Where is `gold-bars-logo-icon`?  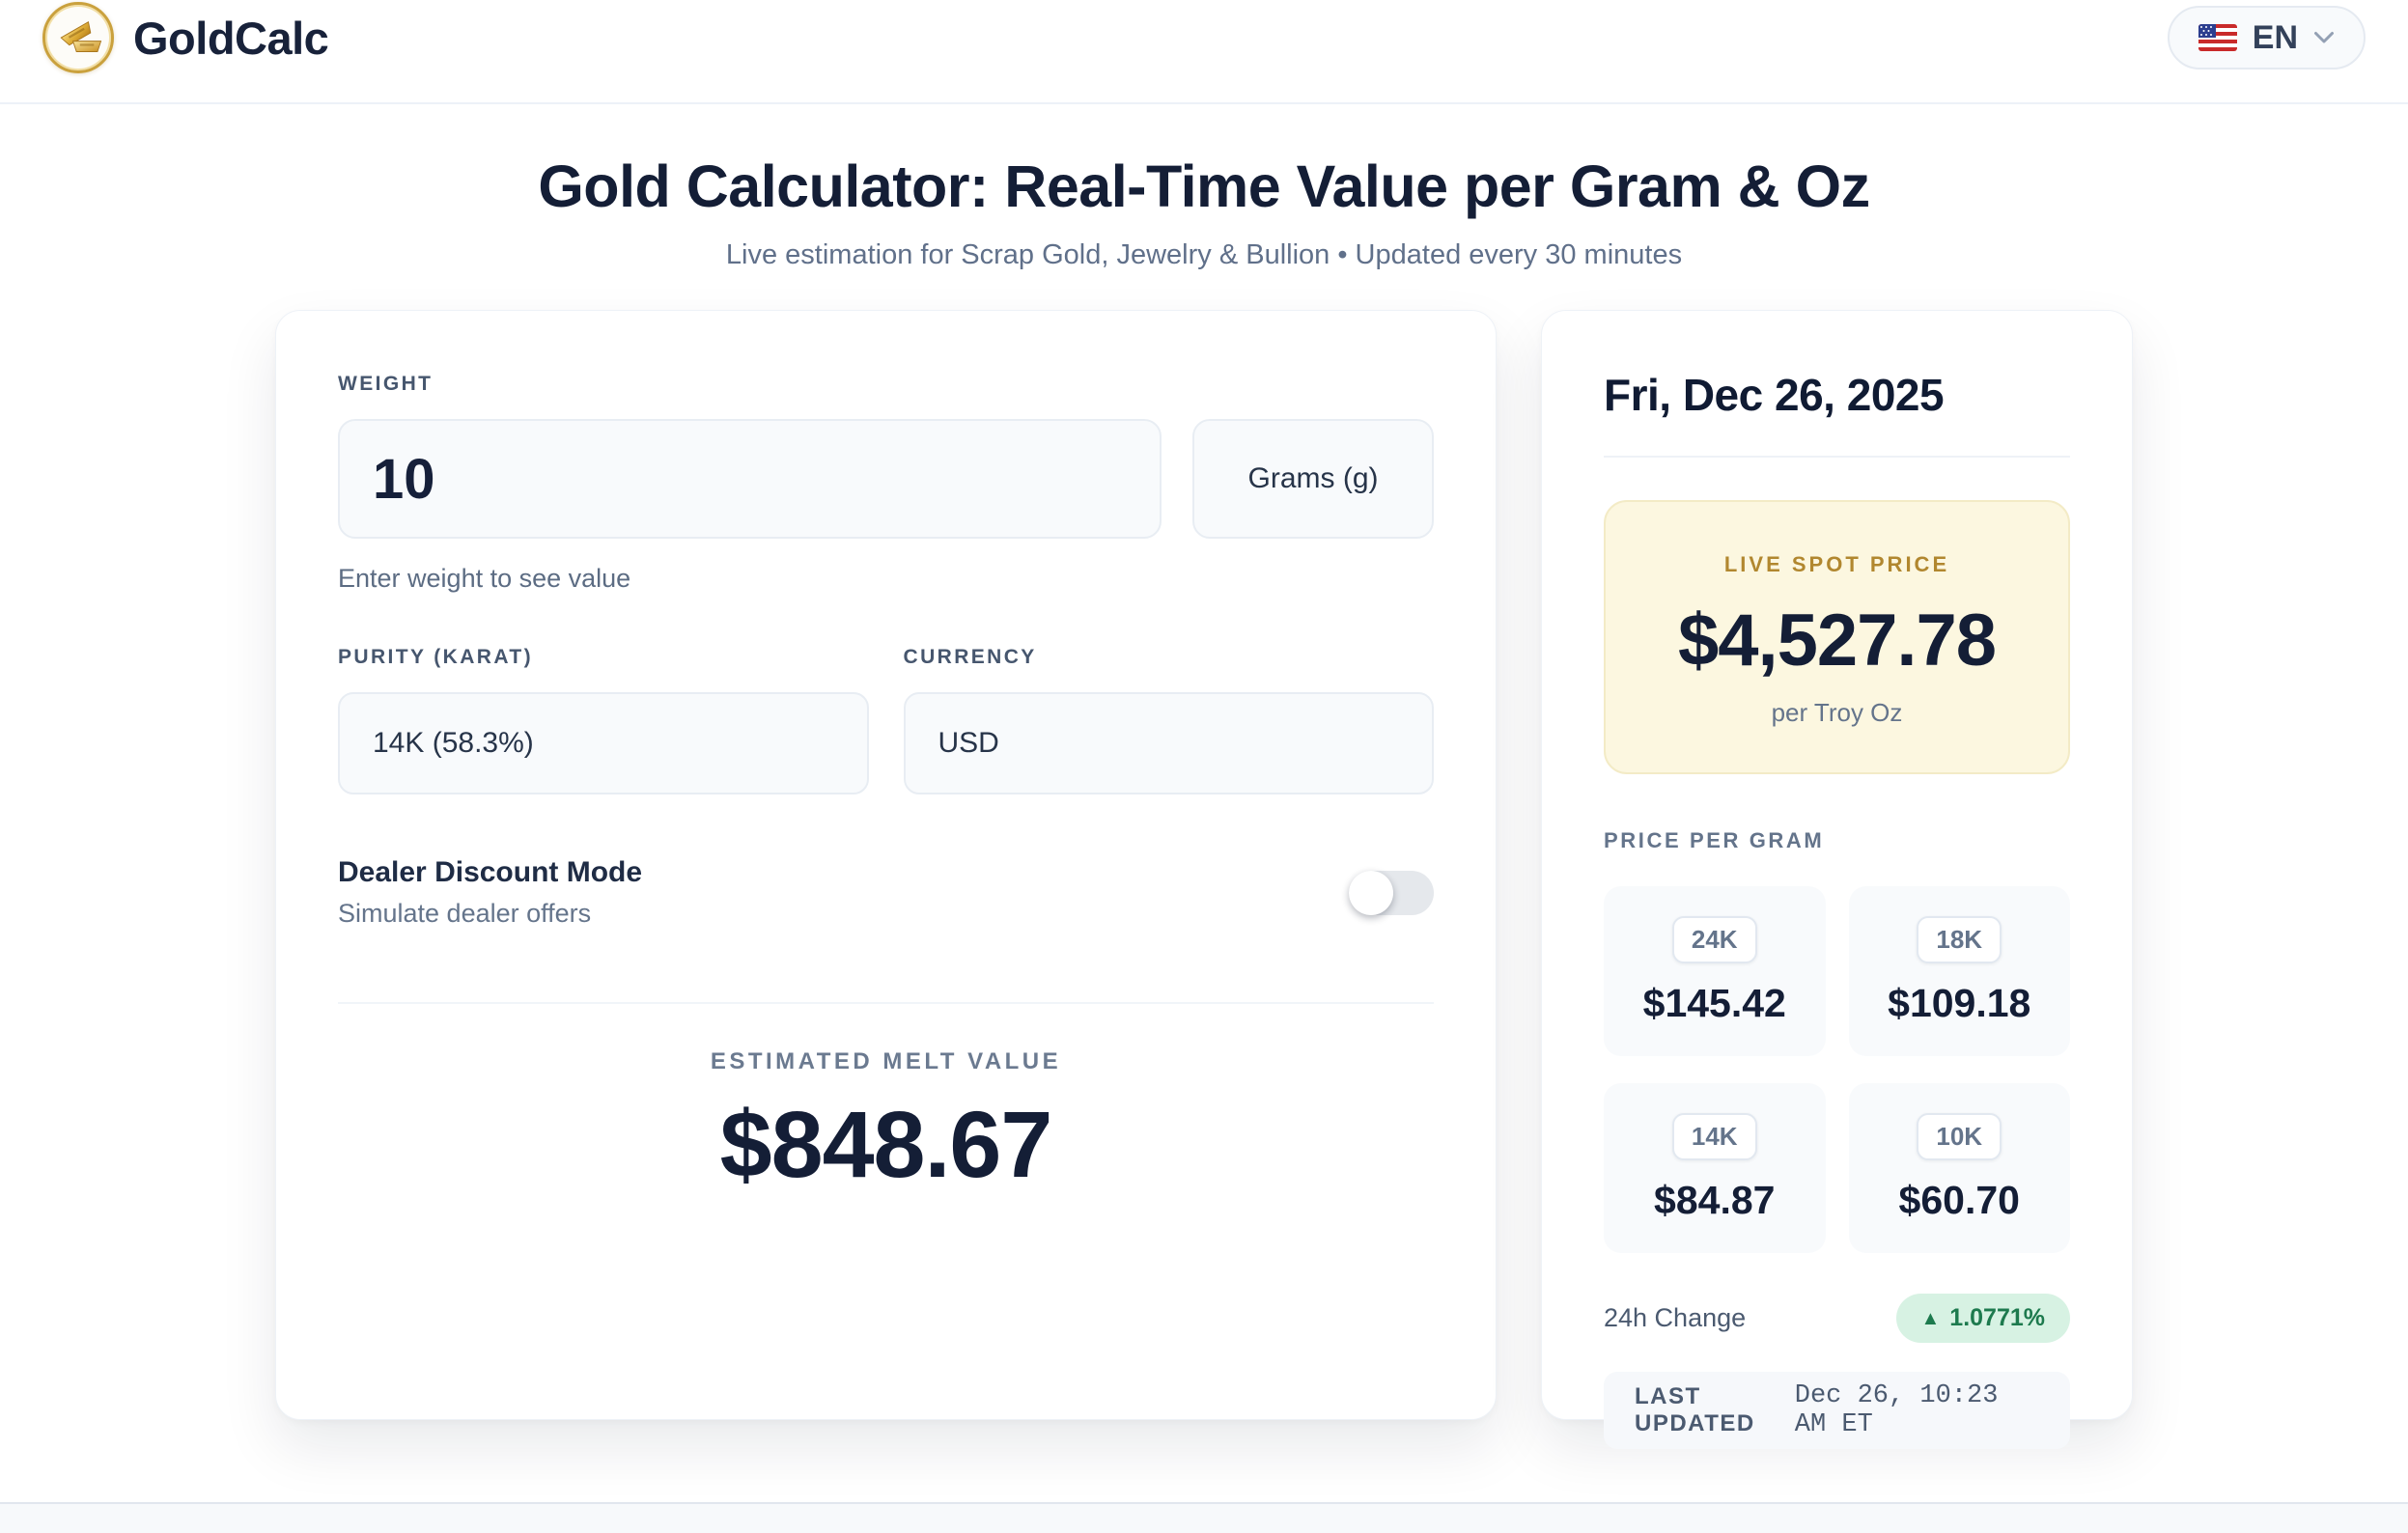 gold-bars-logo-icon is located at coordinates (78, 37).